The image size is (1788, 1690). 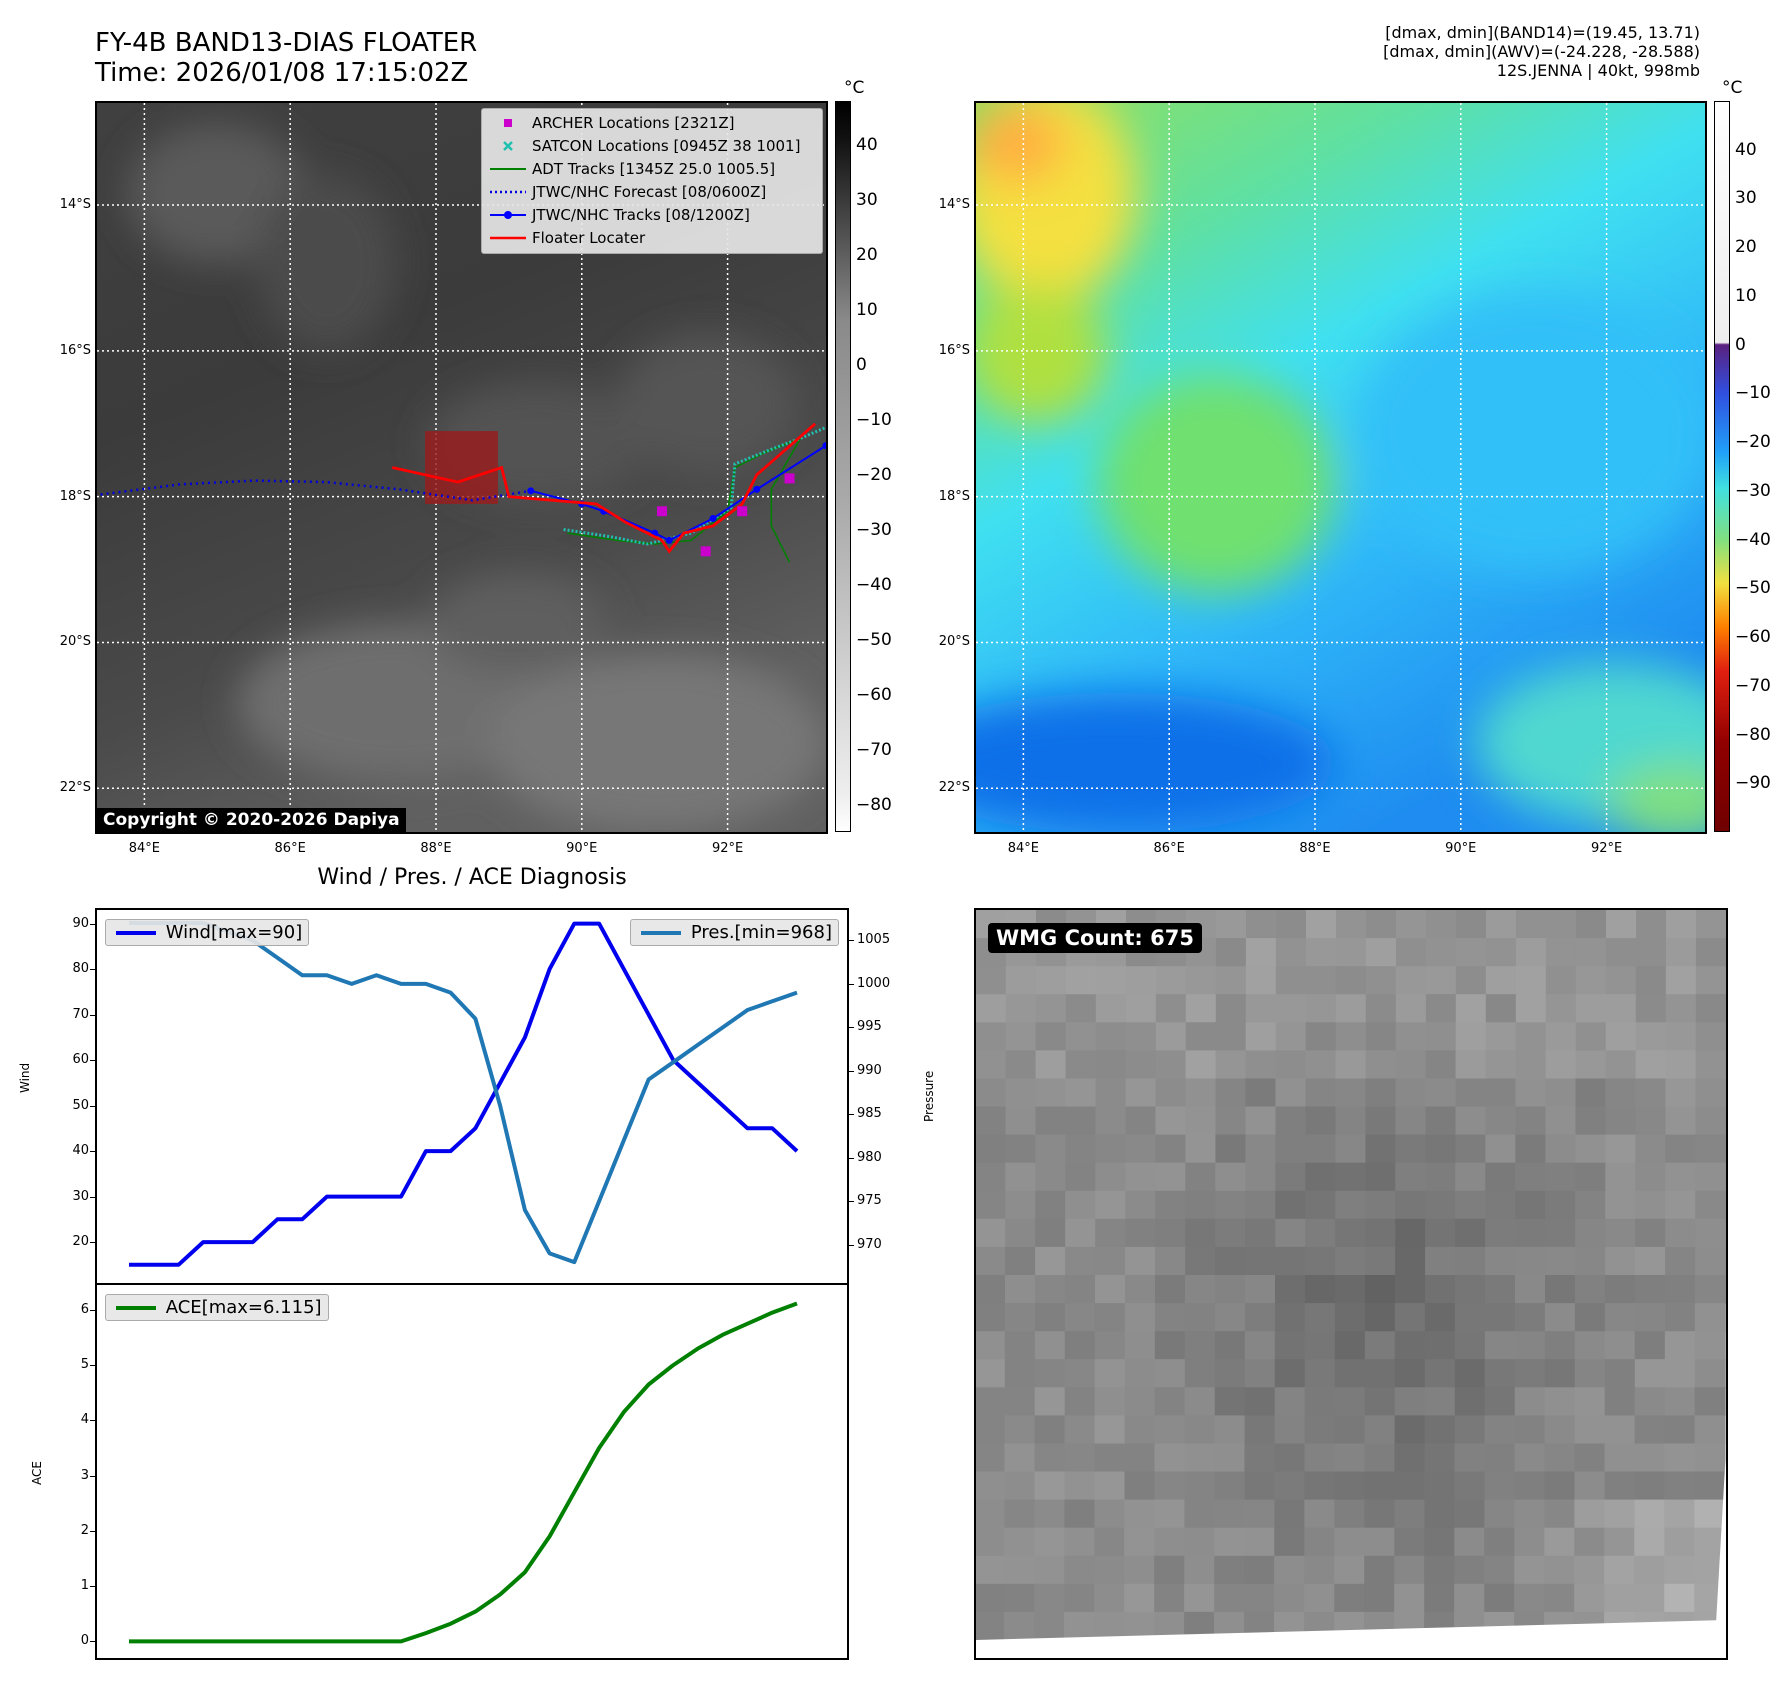 I want to click on floater-track, so click(x=604, y=488).